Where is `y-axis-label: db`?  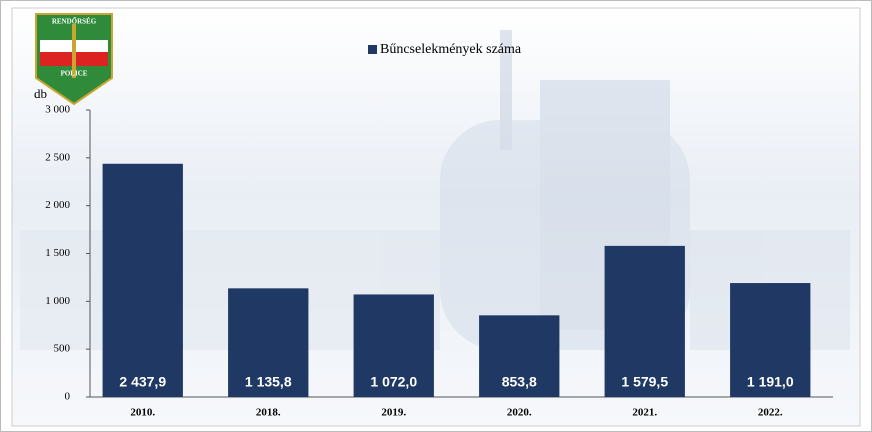
y-axis-label: db is located at coordinates (40, 93).